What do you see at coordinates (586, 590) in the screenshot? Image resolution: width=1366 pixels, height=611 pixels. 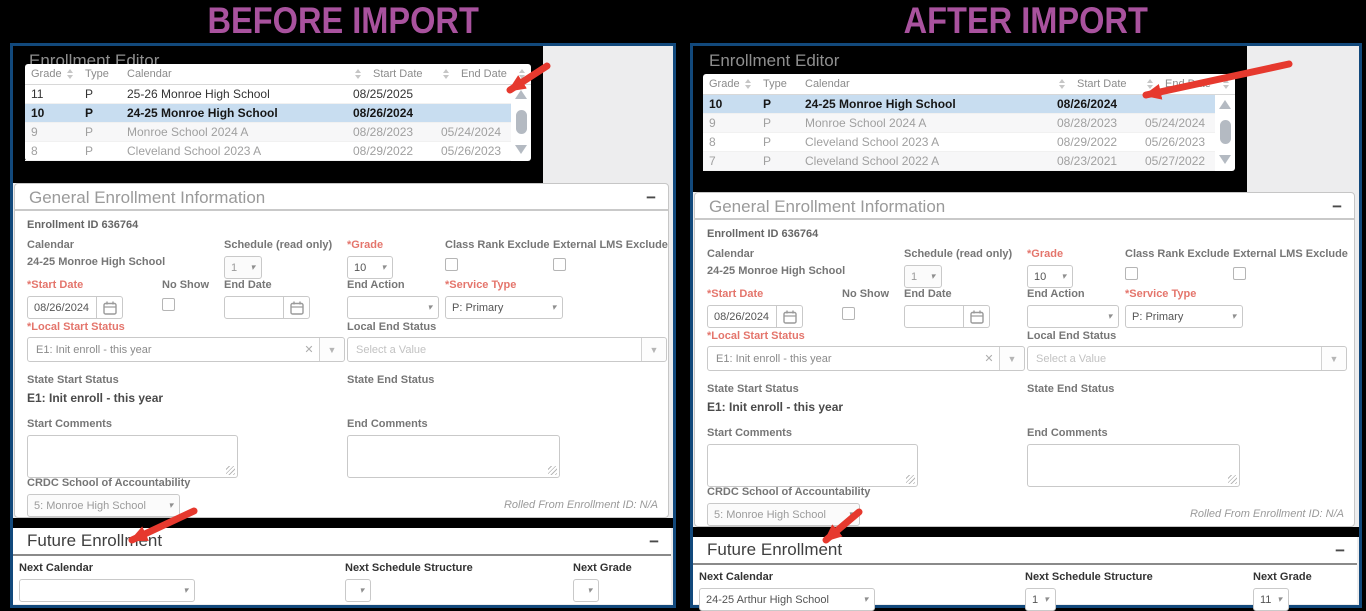 I see `next-grade-select: ▾` at bounding box center [586, 590].